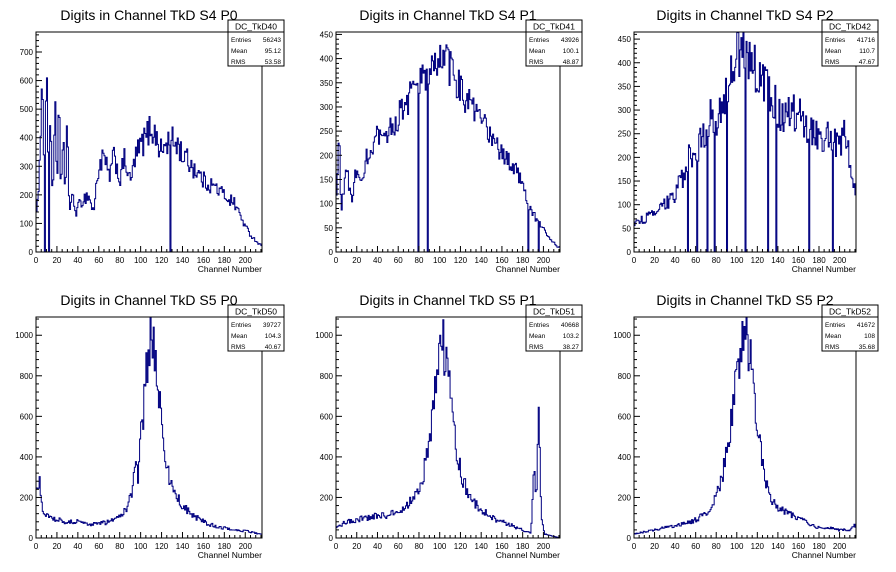 This screenshot has height=572, width=896. I want to click on stats-name: DC_TkD50, so click(256, 312).